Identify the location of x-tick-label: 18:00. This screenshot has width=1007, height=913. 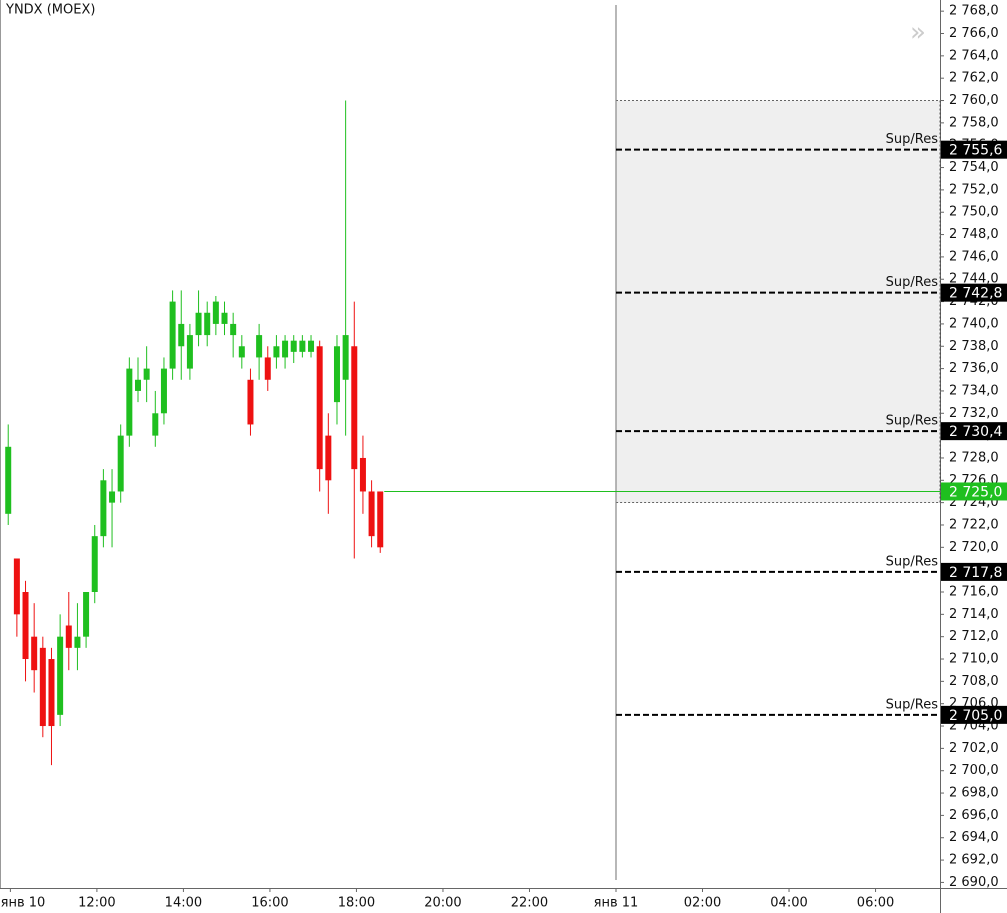
(356, 903).